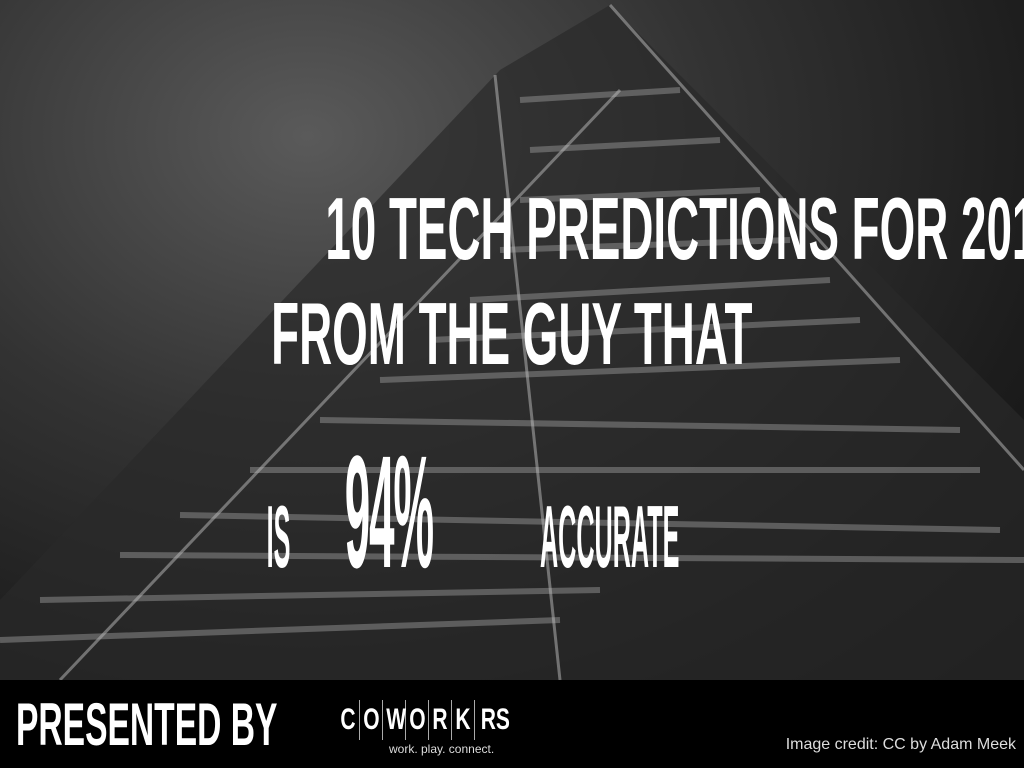  I want to click on logo-tagline: work. play. connect., so click(442, 749).